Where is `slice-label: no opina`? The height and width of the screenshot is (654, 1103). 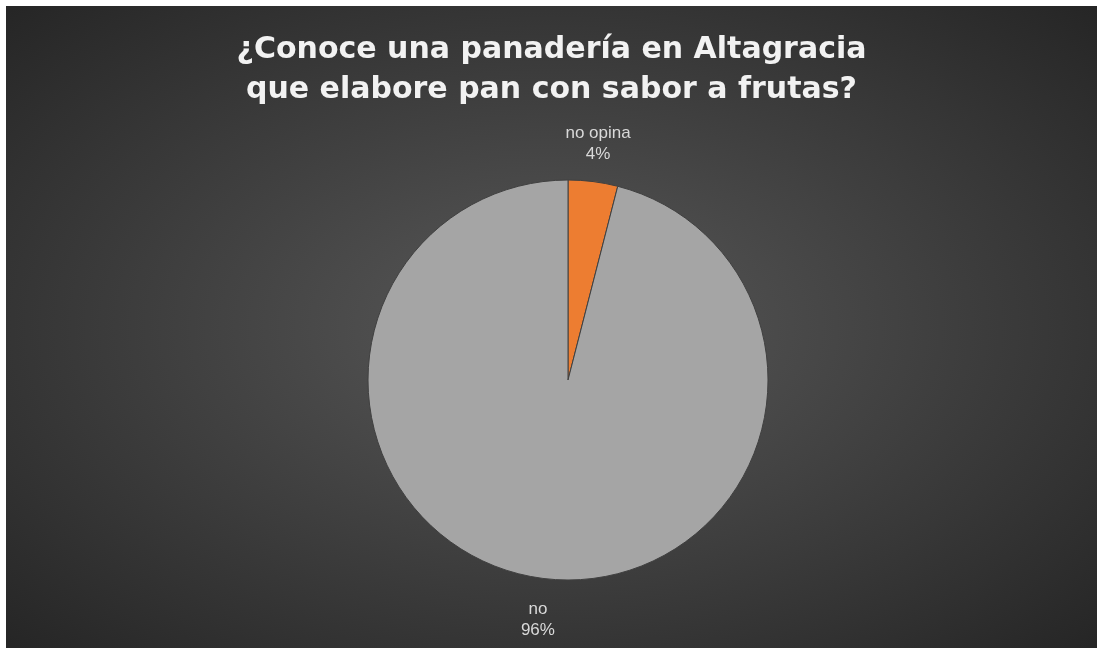 slice-label: no opina is located at coordinates (598, 132).